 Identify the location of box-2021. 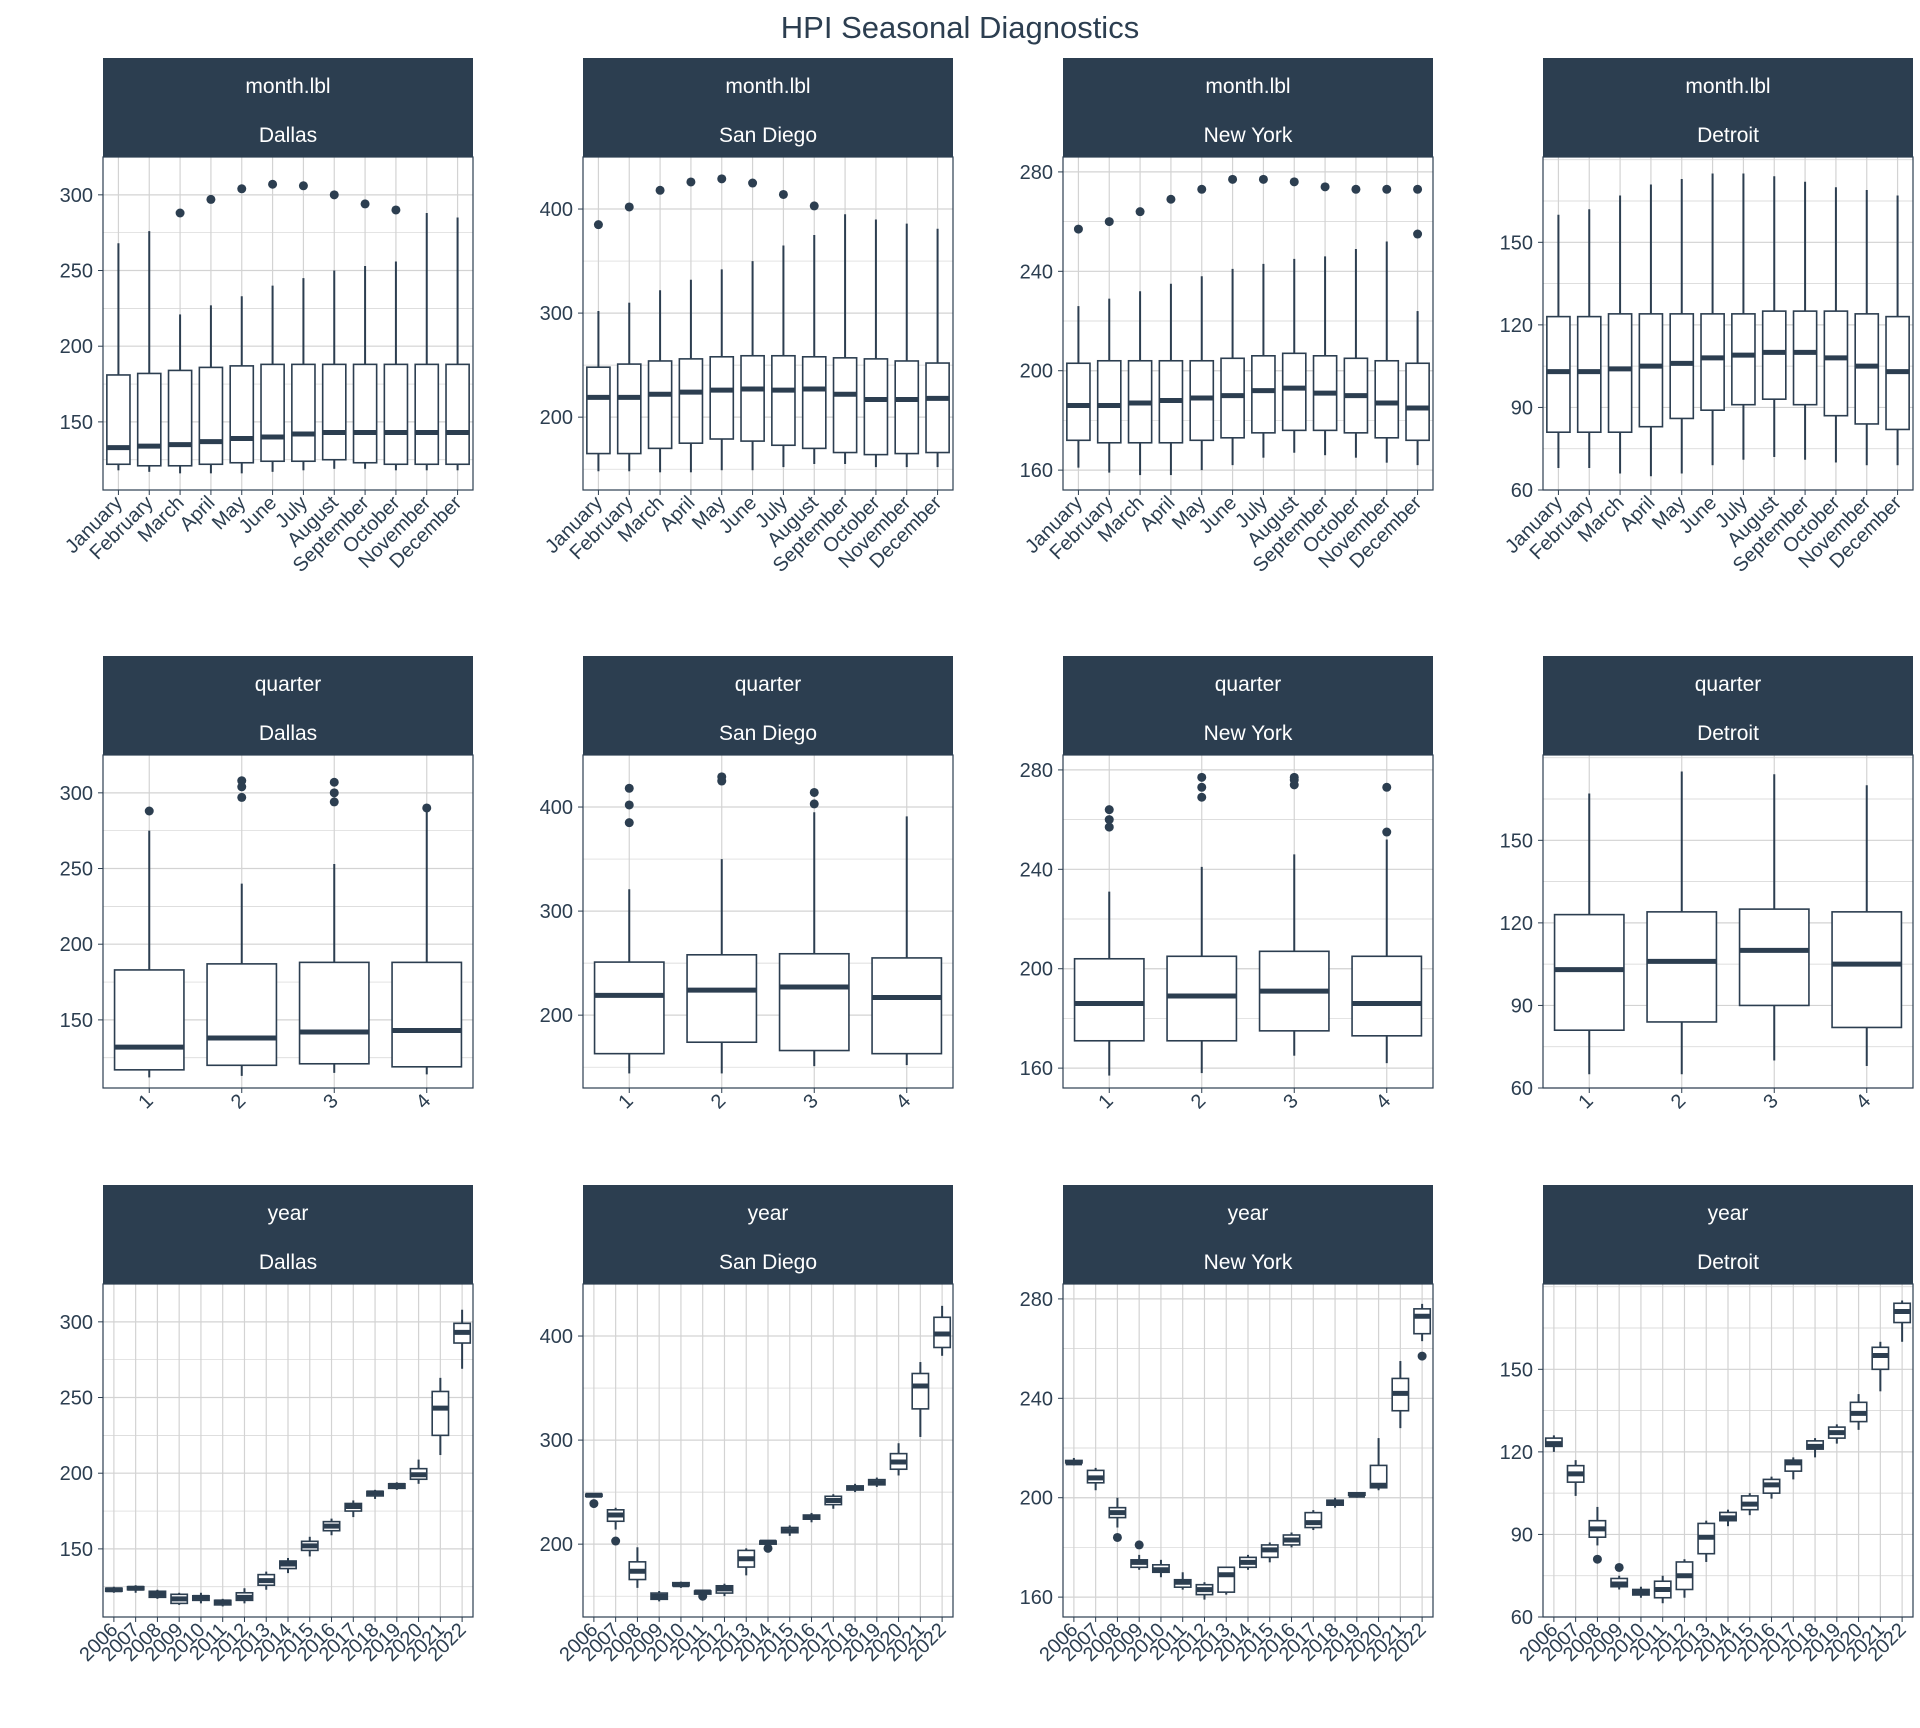
(440, 1416).